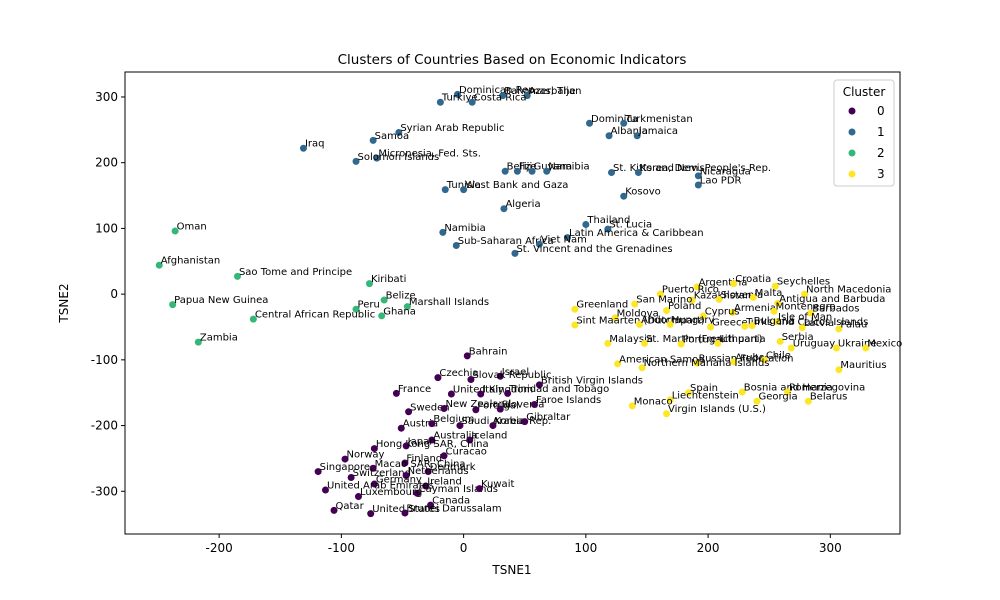 The image size is (1000, 600). What do you see at coordinates (723, 296) in the screenshot?
I see `point-label: Kazakhstan` at bounding box center [723, 296].